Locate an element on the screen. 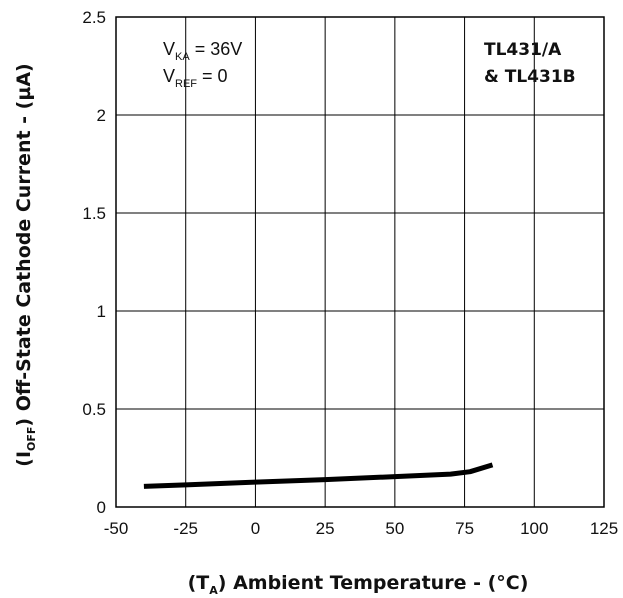 This screenshot has width=623, height=598. x-tick-label: 125 is located at coordinates (604, 528).